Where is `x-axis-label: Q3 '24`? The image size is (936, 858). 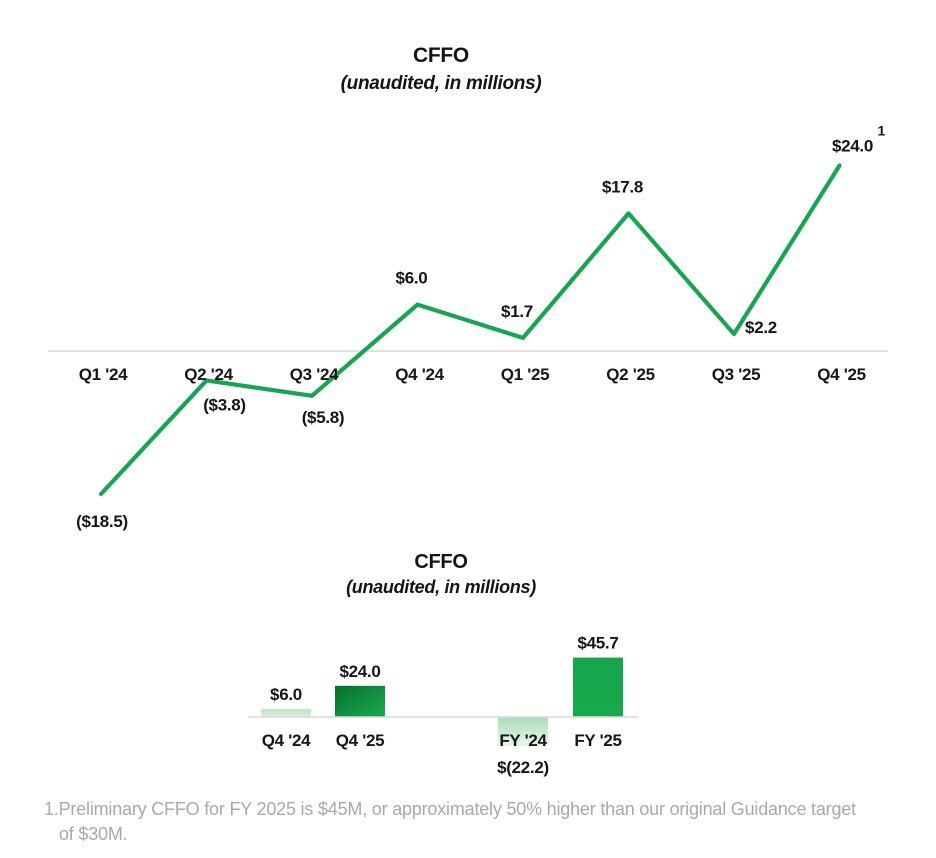
x-axis-label: Q3 '24 is located at coordinates (314, 374).